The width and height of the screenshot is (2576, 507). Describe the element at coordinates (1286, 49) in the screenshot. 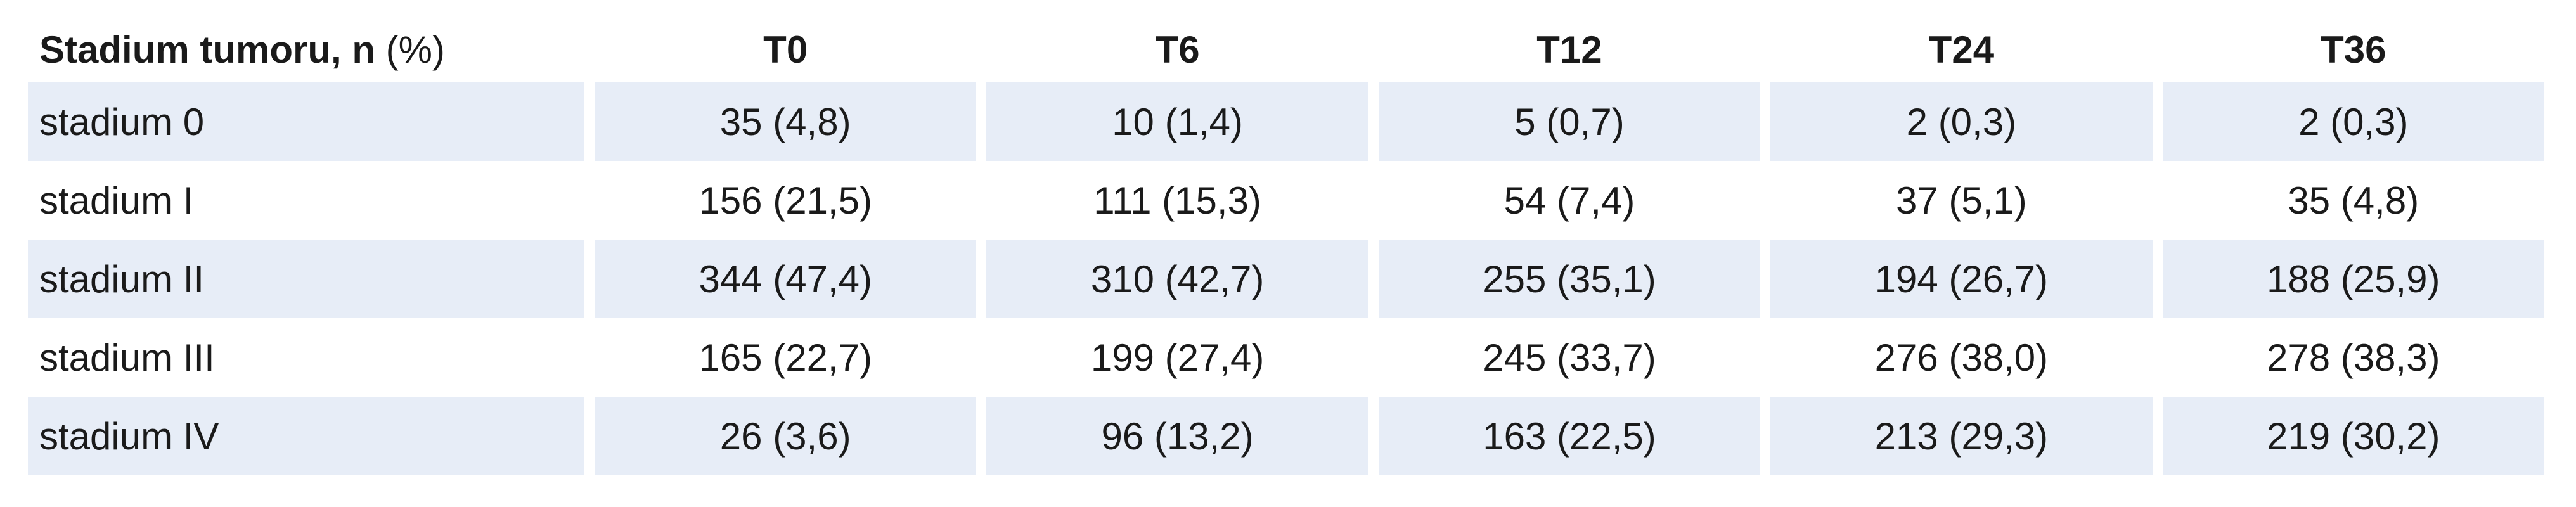

I see `table-header-row: Stadium tumoru, n (%) T0 T6 T12 T24 T36` at that location.